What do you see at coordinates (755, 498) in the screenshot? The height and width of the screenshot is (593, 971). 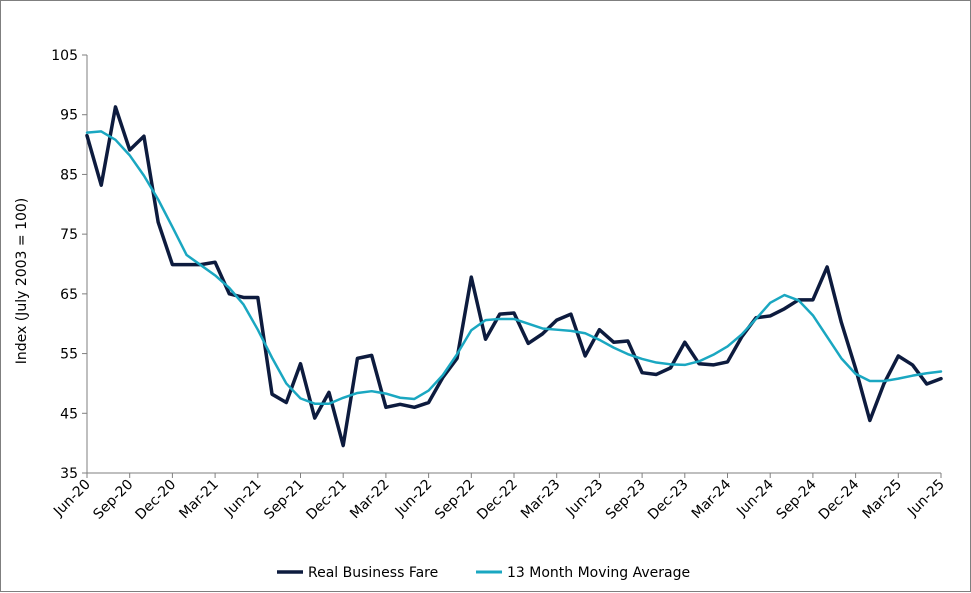 I see `x-tick-label: Jun-24` at bounding box center [755, 498].